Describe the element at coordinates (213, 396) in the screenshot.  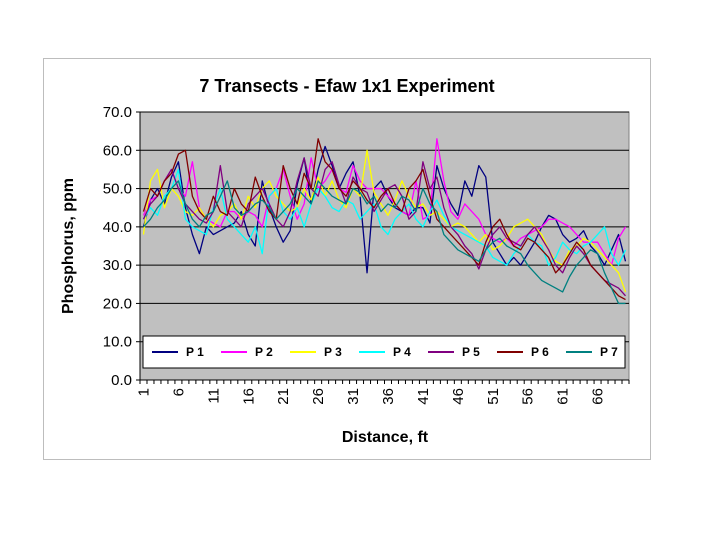
I see `x-tick-label-2: 11` at that location.